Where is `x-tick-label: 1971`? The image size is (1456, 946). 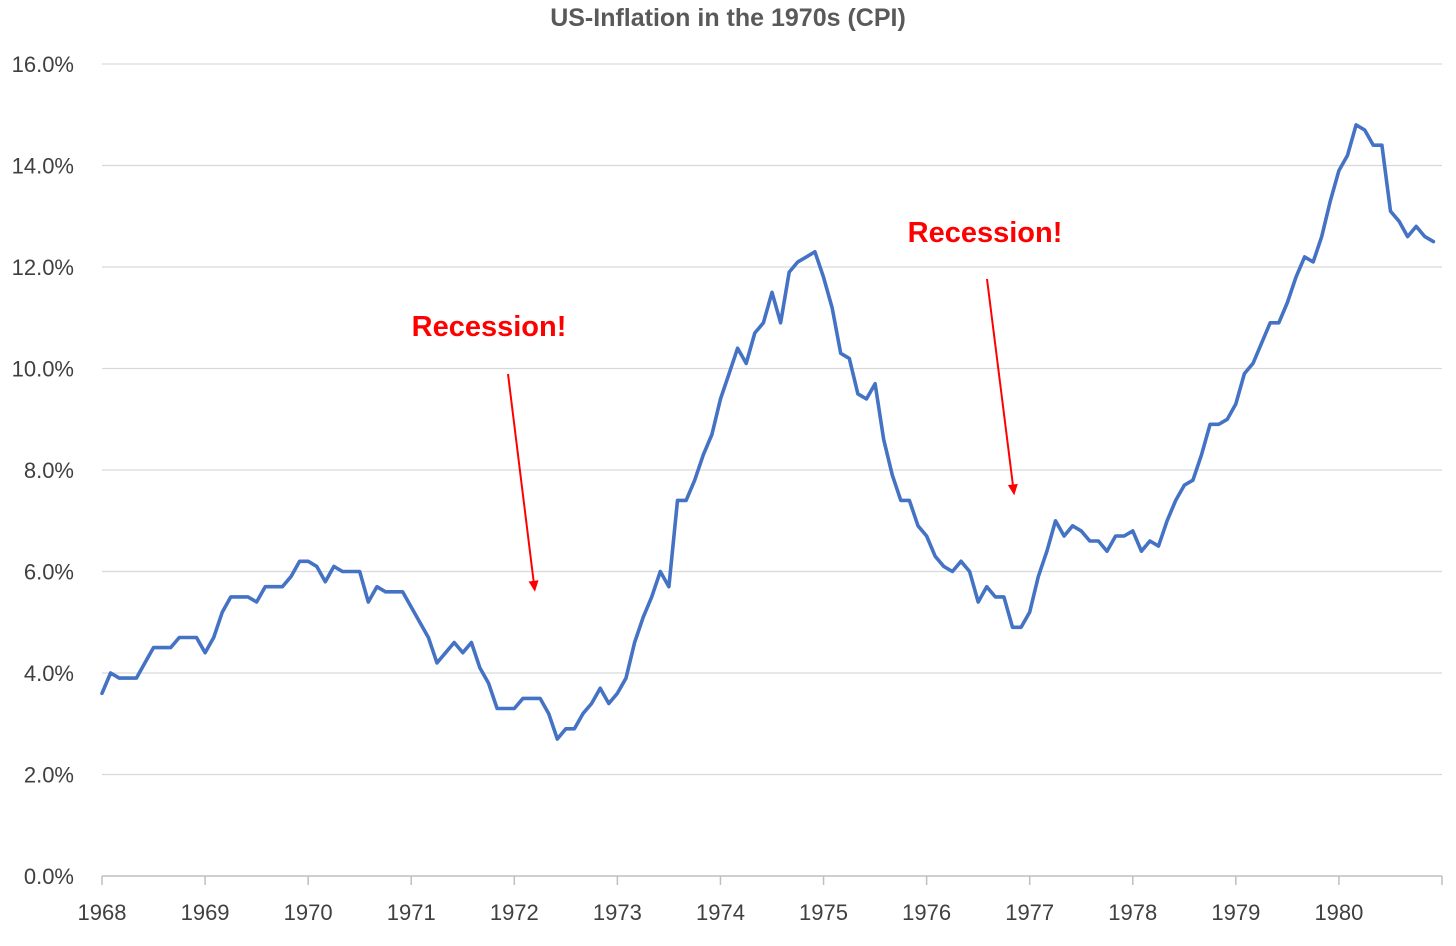
x-tick-label: 1971 is located at coordinates (411, 912).